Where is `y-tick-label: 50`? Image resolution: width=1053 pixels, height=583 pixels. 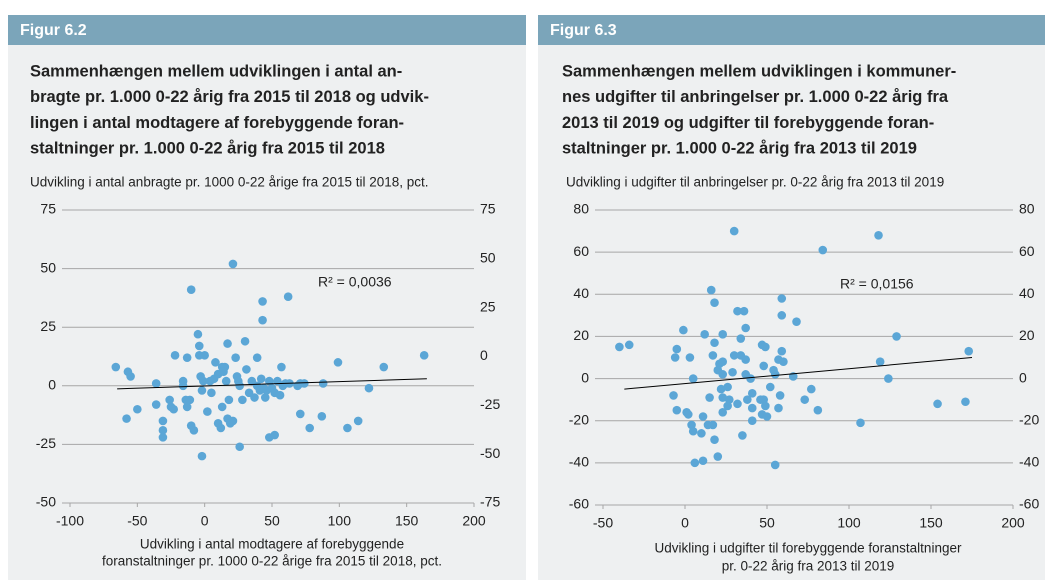
y-tick-label: 50 is located at coordinates (48, 267).